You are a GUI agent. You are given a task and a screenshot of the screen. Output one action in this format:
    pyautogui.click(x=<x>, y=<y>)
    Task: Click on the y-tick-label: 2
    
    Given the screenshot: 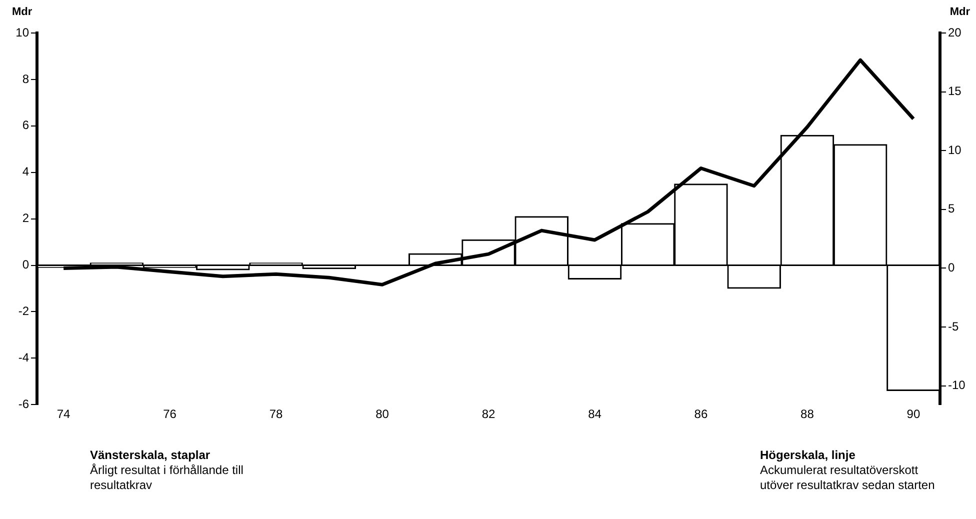 What is the action you would take?
    pyautogui.click(x=26, y=218)
    